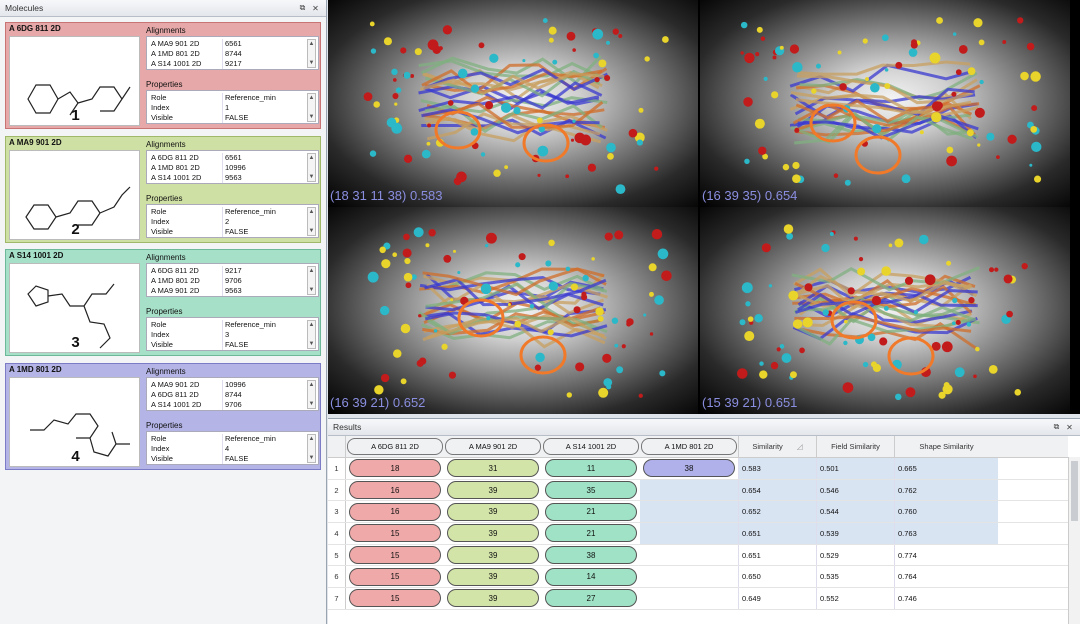 This screenshot has height=624, width=1080. I want to click on properties-row: Index 4, so click(232, 449).